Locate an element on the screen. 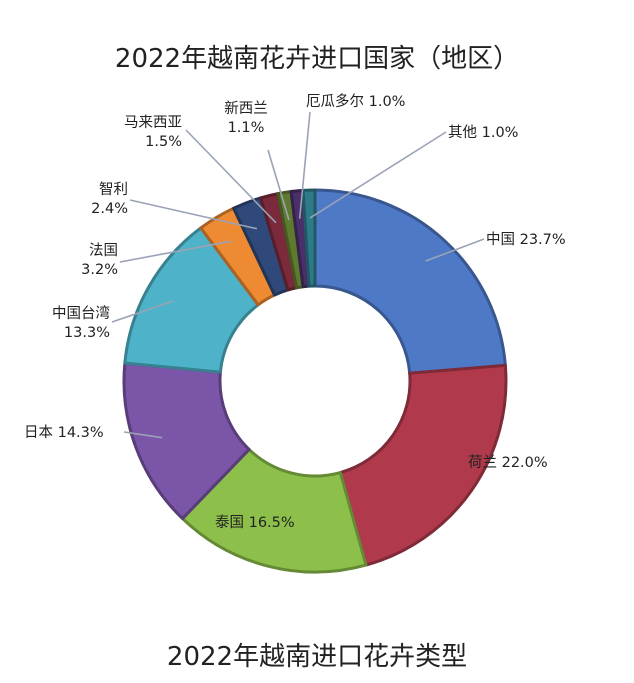 This screenshot has width=634, height=683. slice-label-5: 中国台湾 13.3% is located at coordinates (81, 323).